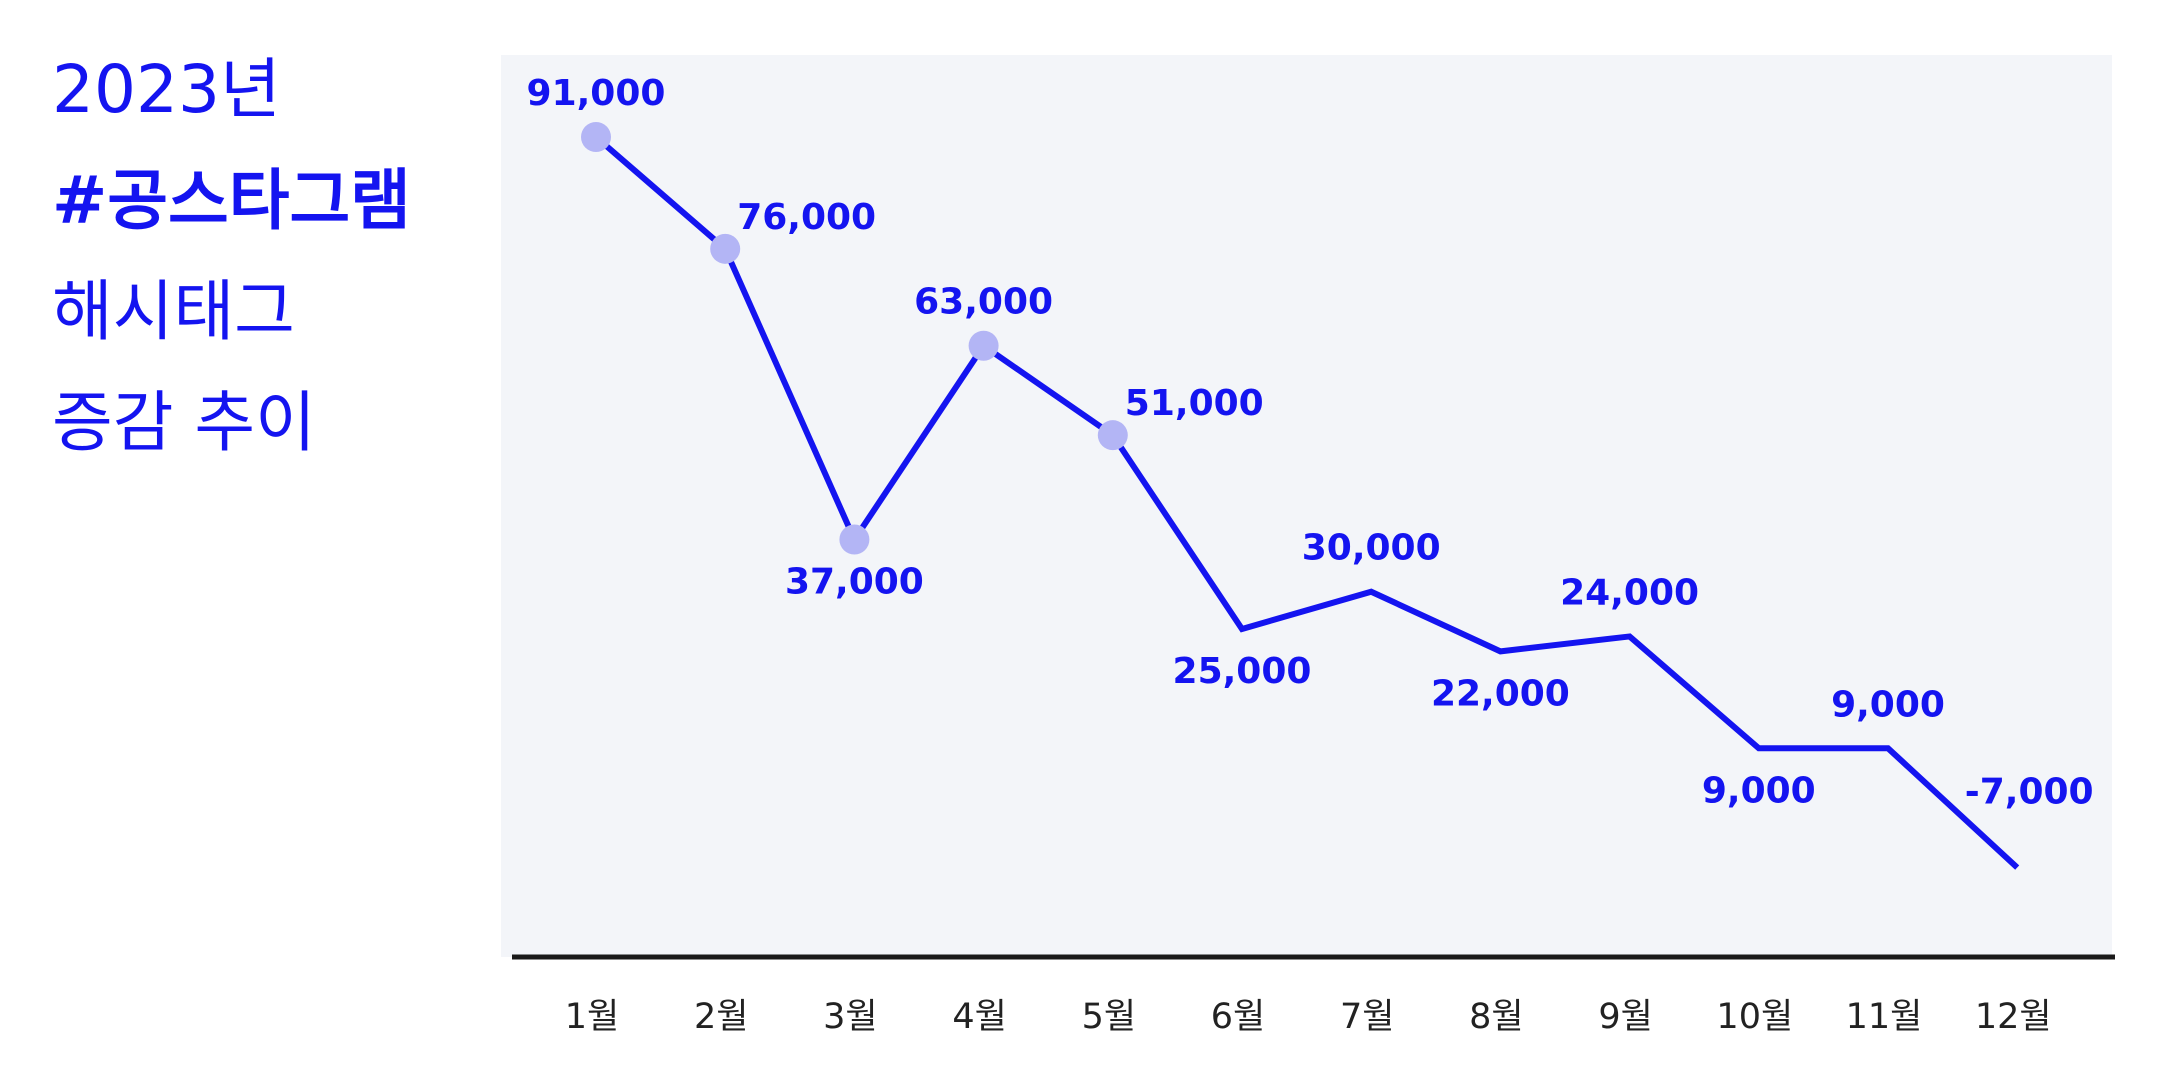 This screenshot has height=1080, width=2160. Describe the element at coordinates (854, 582) in the screenshot. I see `value-label: 37,000` at that location.